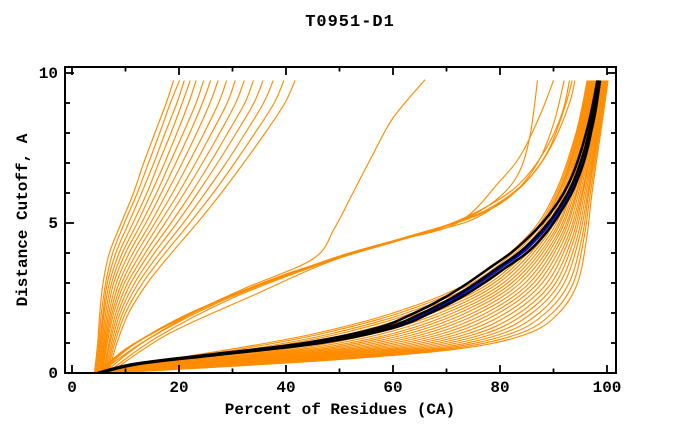 This screenshot has width=680, height=440. What do you see at coordinates (178, 388) in the screenshot?
I see `x-tick-label: 20` at bounding box center [178, 388].